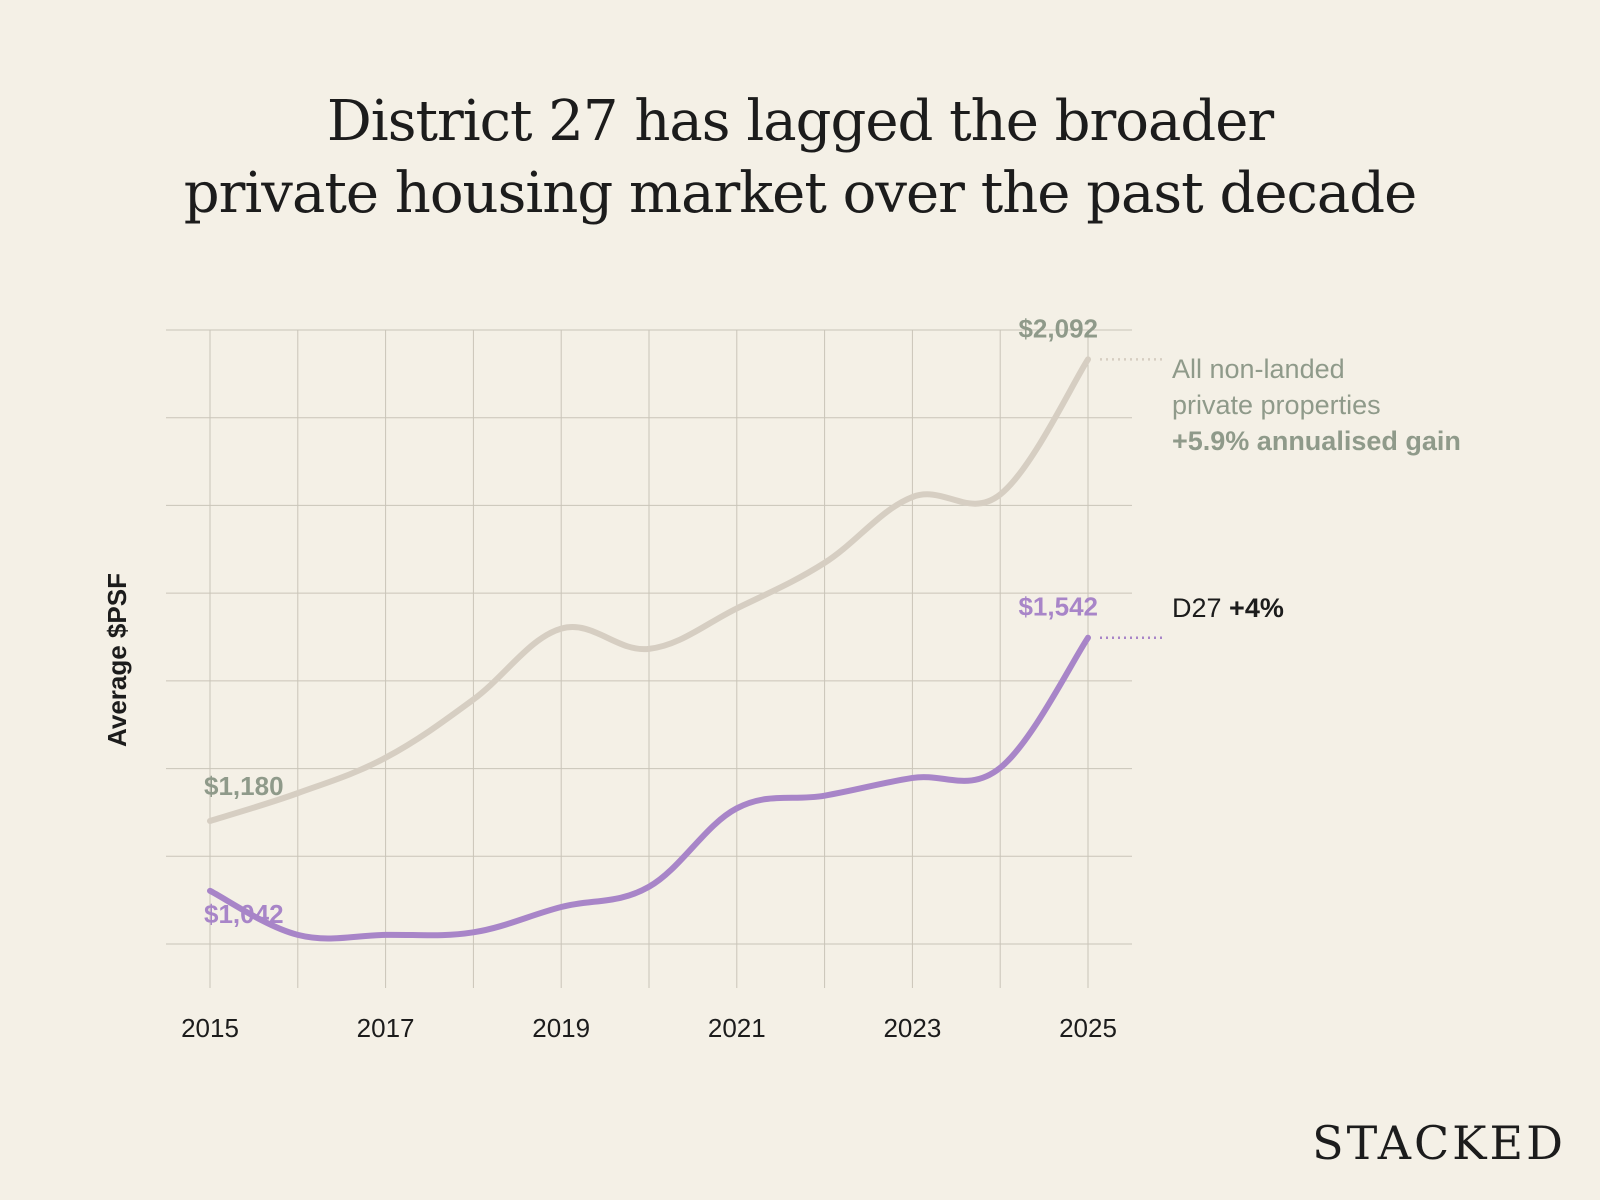  Describe the element at coordinates (1258, 369) in the screenshot. I see `legend-line-all-1: All non-landed` at that location.